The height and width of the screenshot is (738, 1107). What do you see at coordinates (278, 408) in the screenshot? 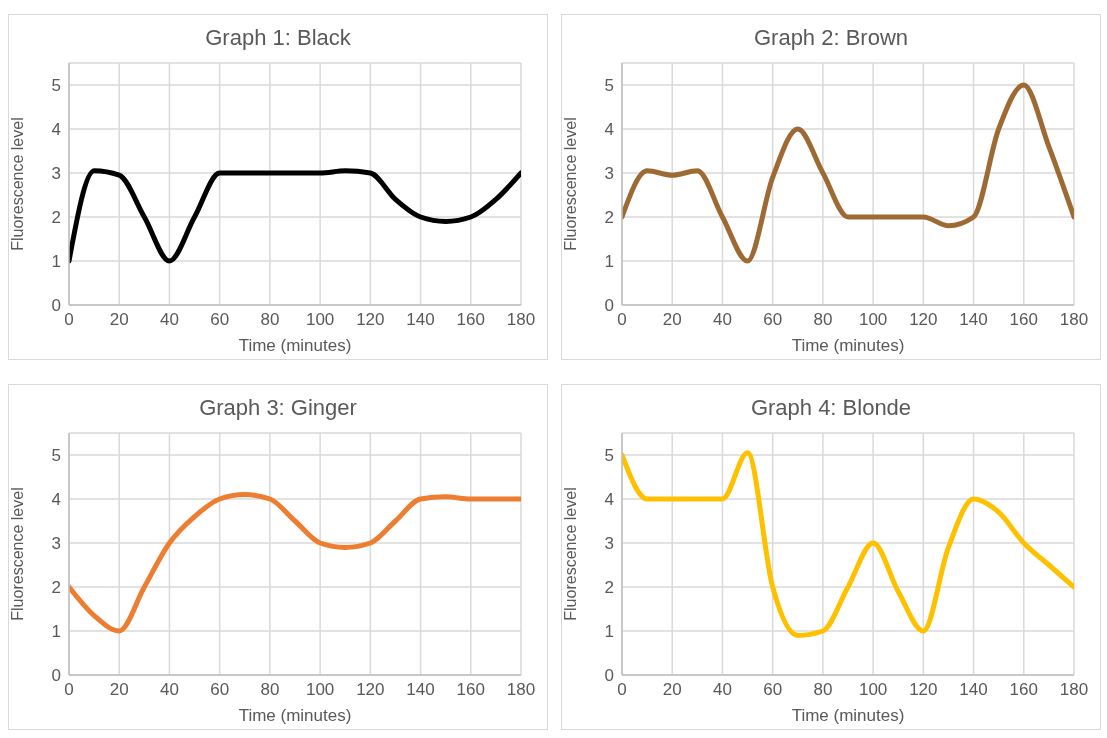
I see `chart-title: Graph 3: Ginger` at bounding box center [278, 408].